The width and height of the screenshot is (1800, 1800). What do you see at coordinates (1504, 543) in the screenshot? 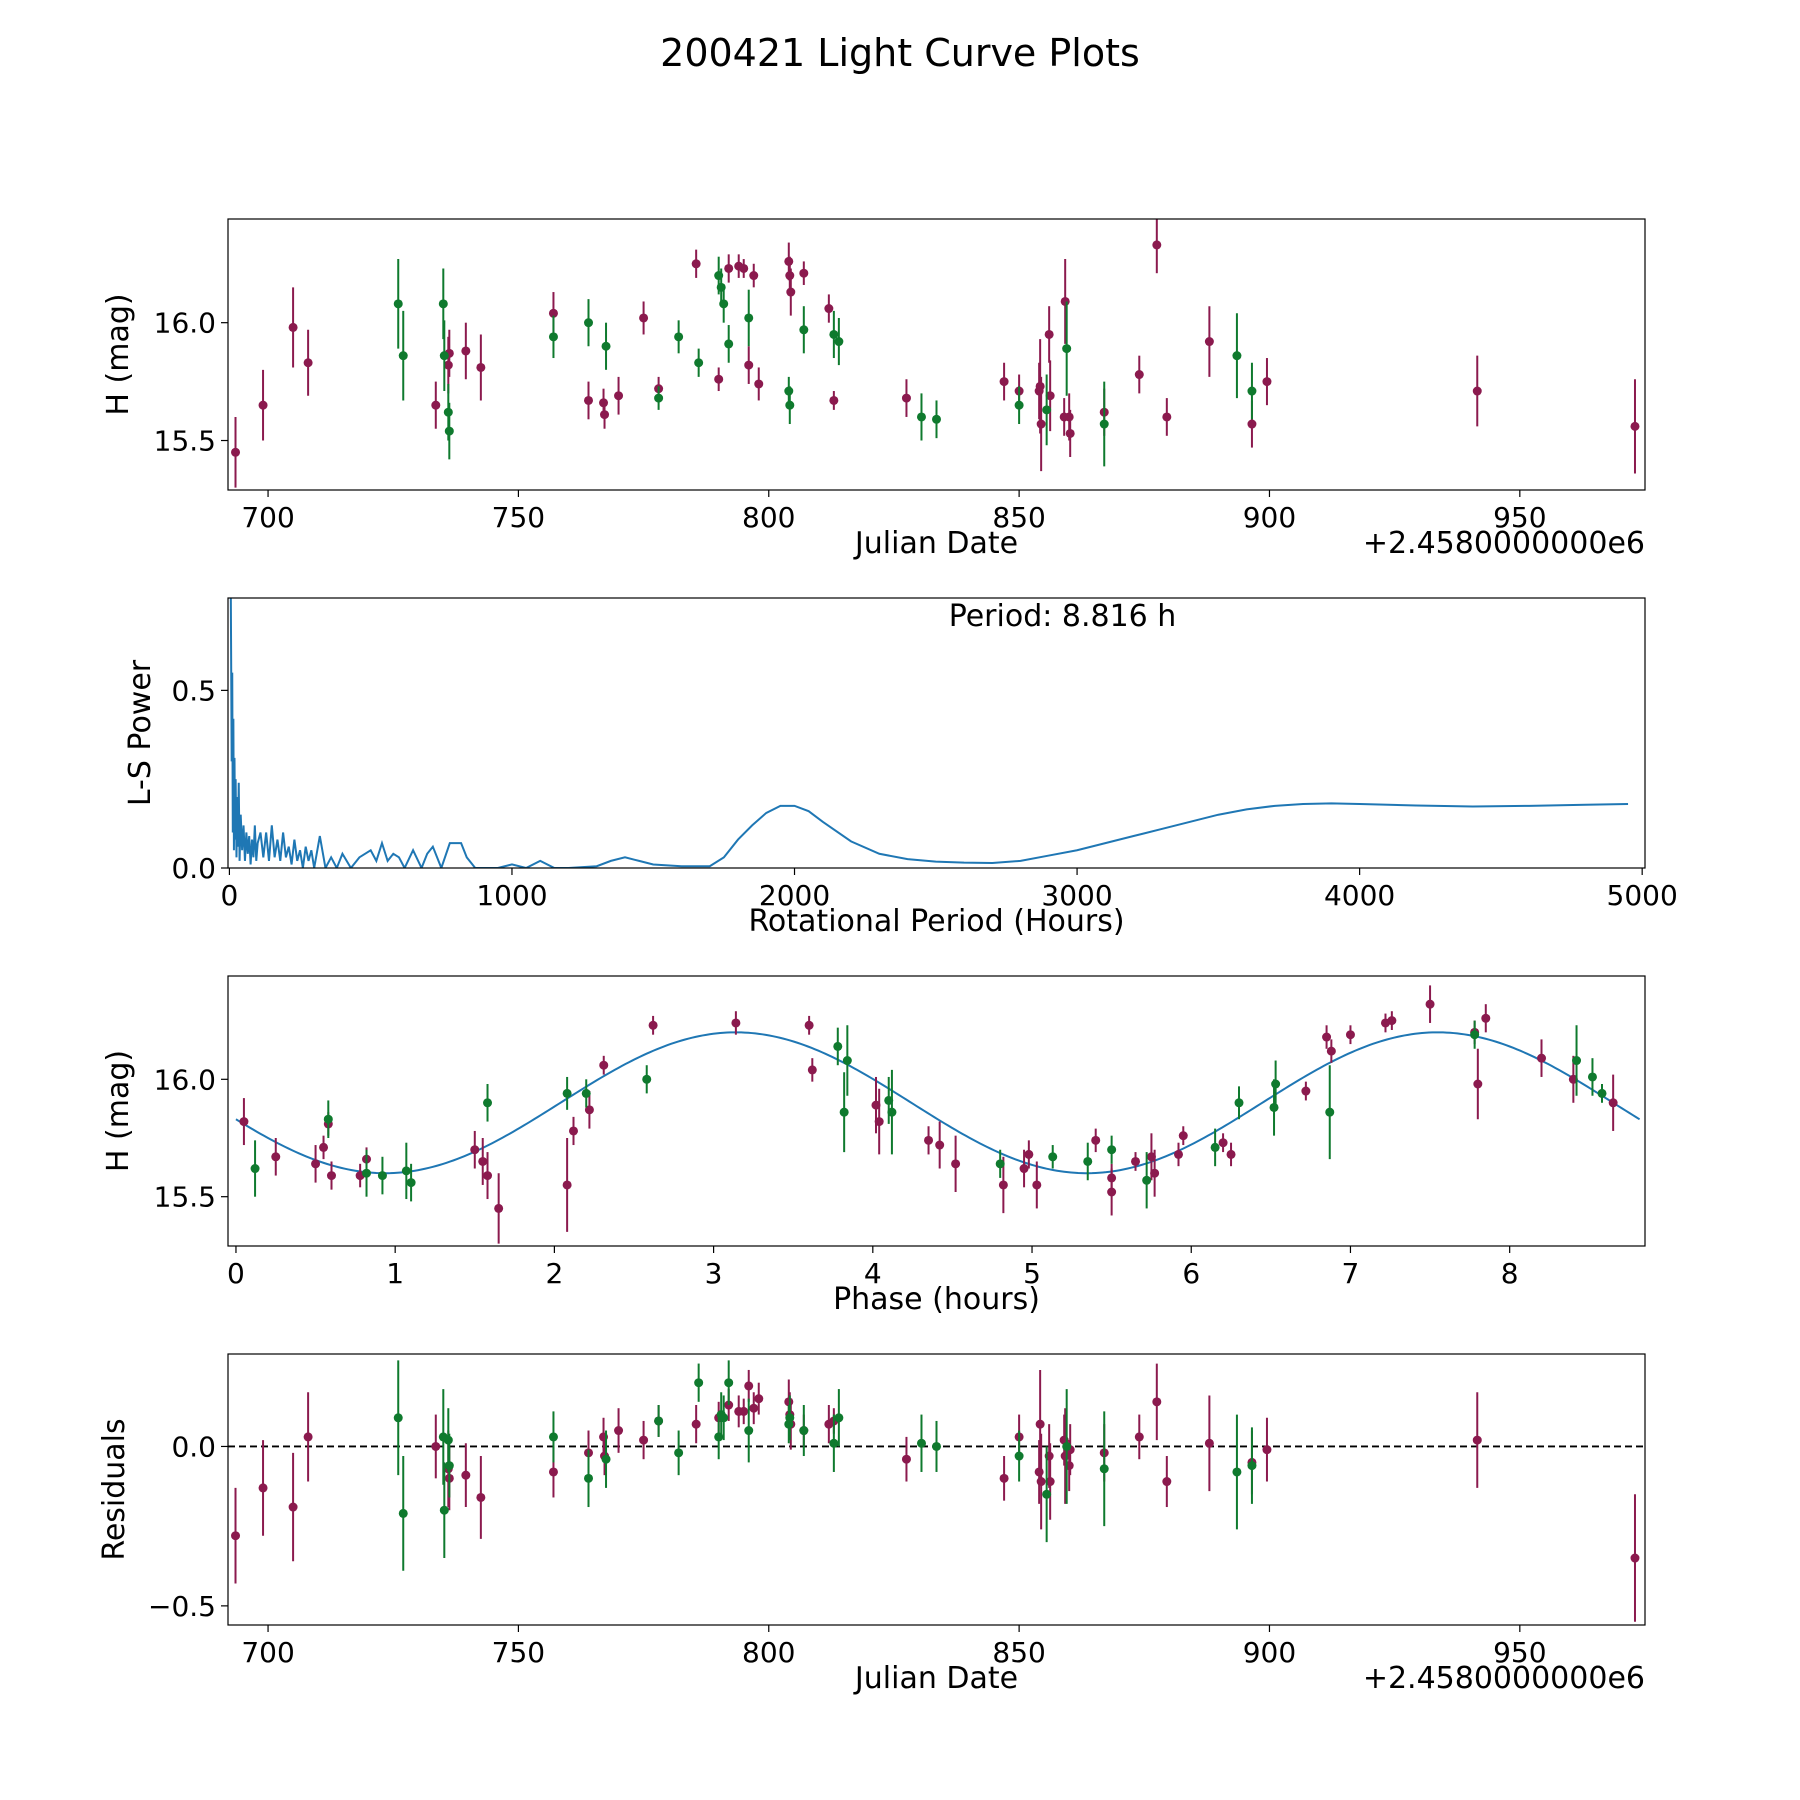
I see `x-offset-label: +2.4580000000e6` at bounding box center [1504, 543].